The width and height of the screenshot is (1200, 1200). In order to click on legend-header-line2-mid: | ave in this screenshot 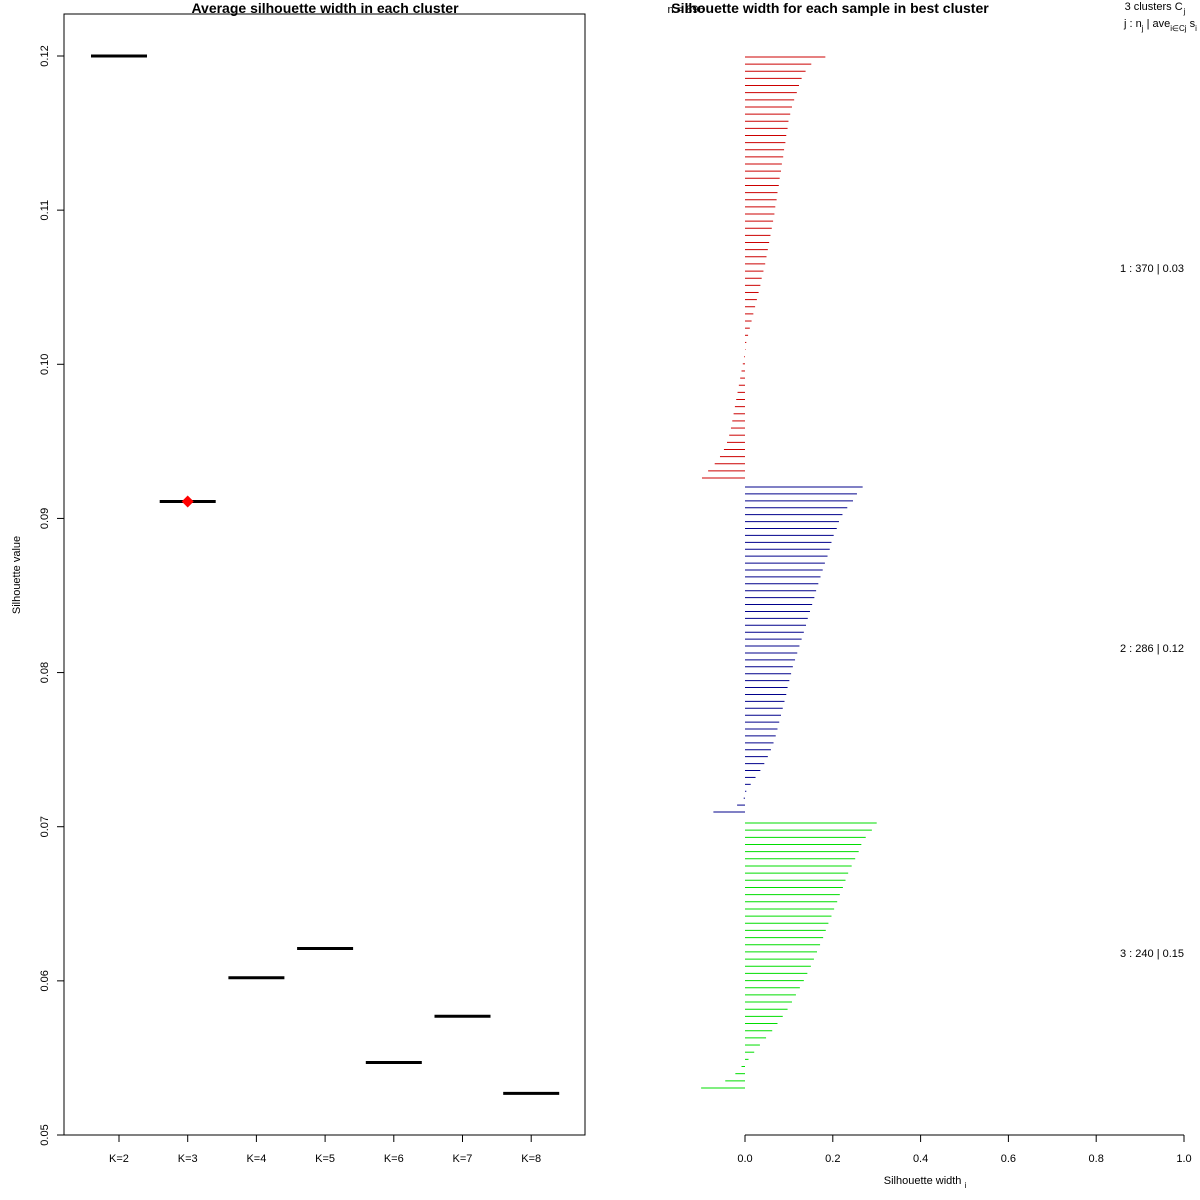, I will do `click(1157, 24)`.